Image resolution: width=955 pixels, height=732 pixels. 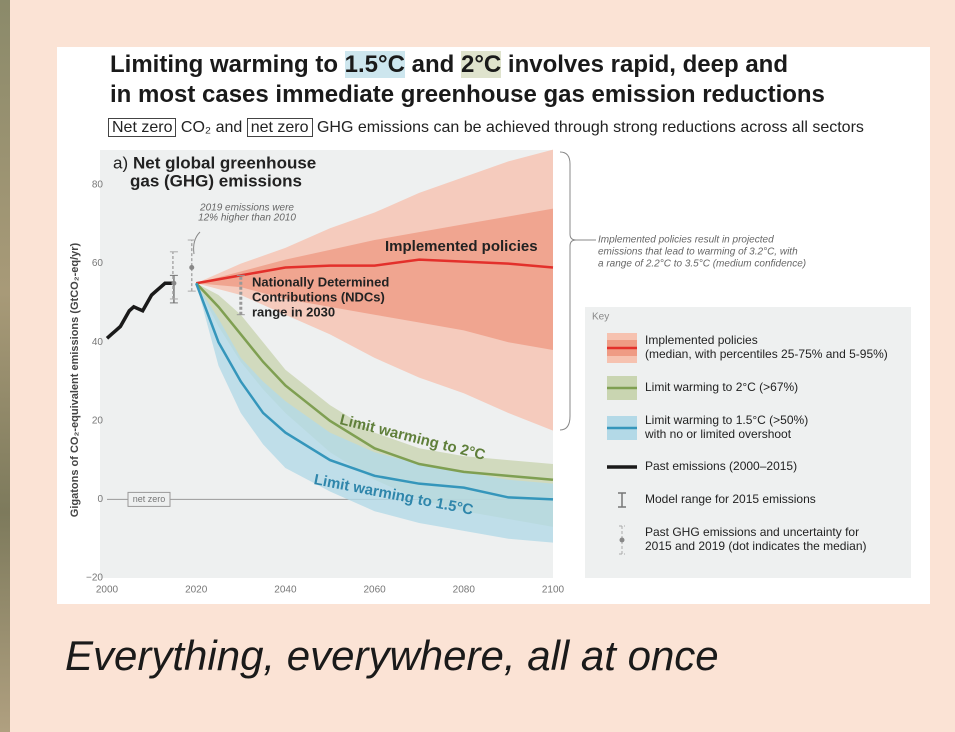 I want to click on x-tick-label: 2060, so click(x=374, y=590).